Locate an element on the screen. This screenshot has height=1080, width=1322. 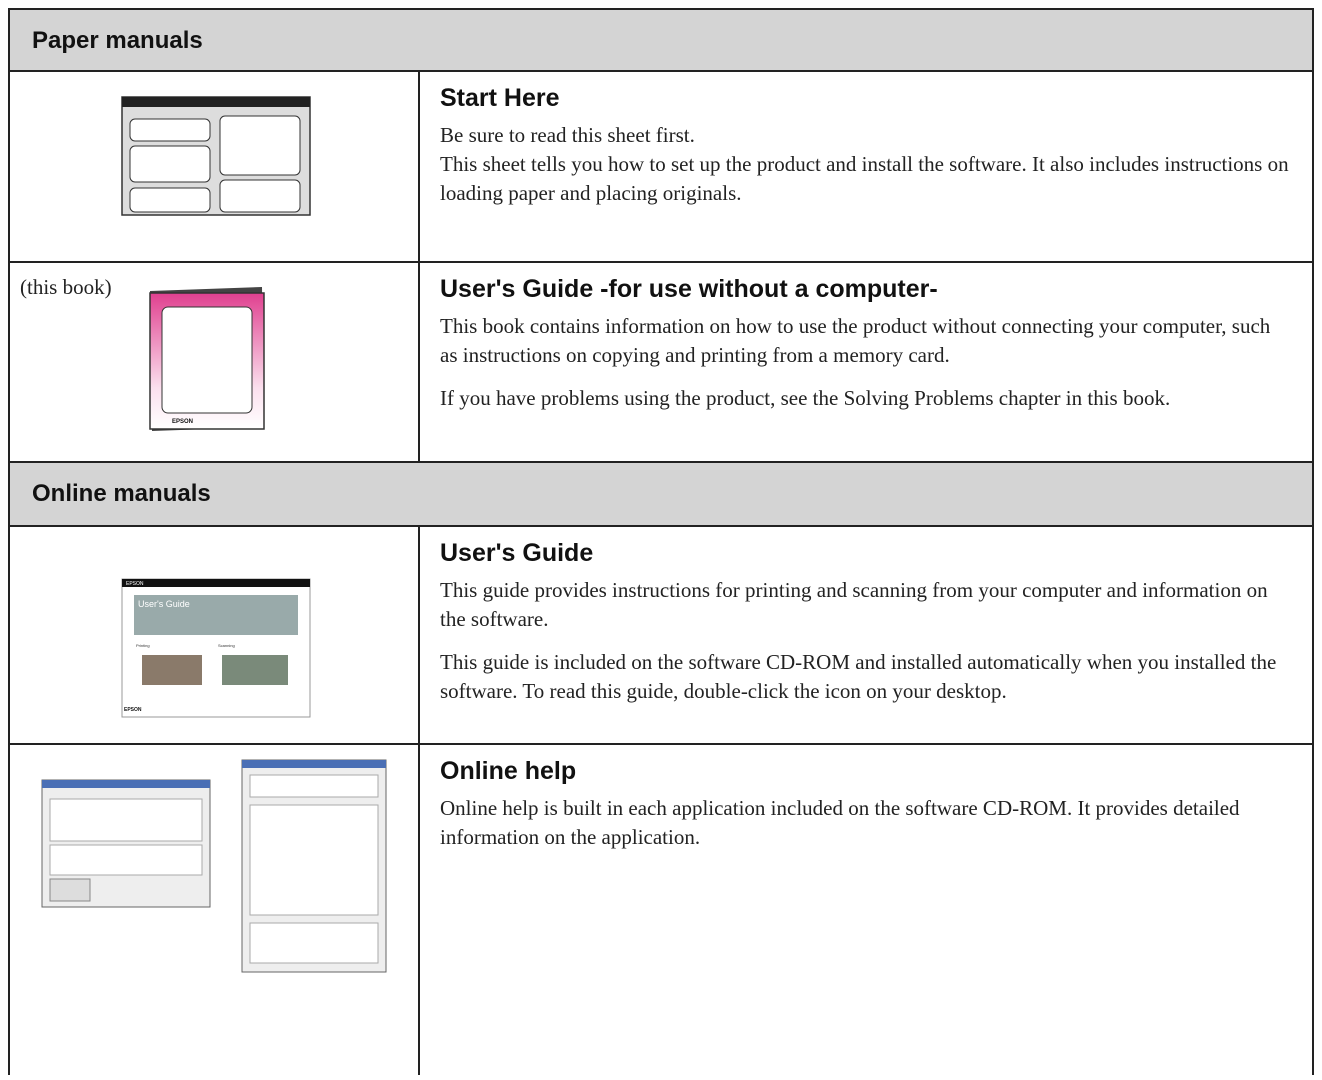
image-cell: EPSON (this book) is located at coordinates (215, 362).